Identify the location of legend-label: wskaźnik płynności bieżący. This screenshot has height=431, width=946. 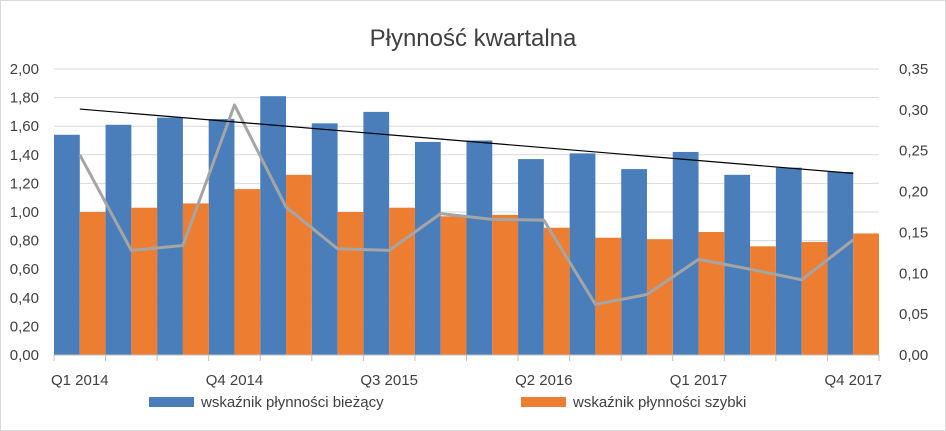
(292, 402).